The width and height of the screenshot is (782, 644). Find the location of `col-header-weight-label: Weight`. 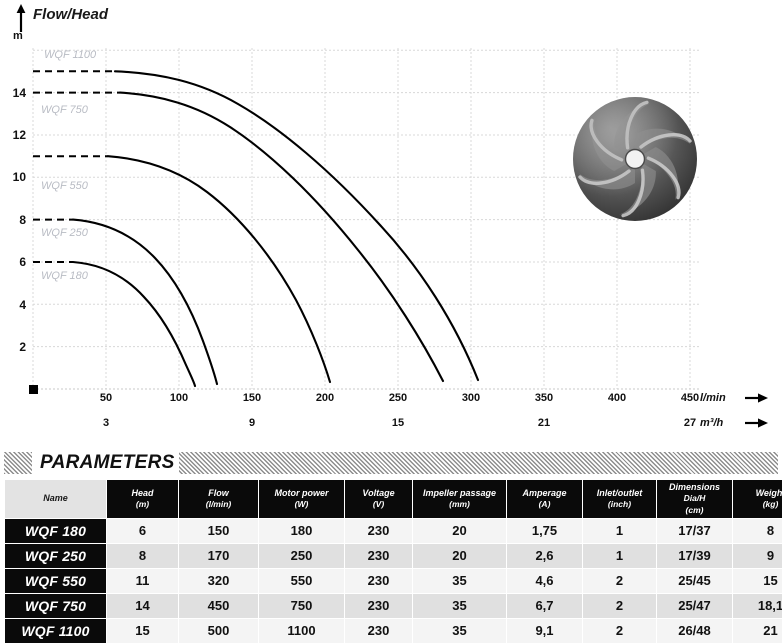

col-header-weight-label: Weight is located at coordinates (769, 493).